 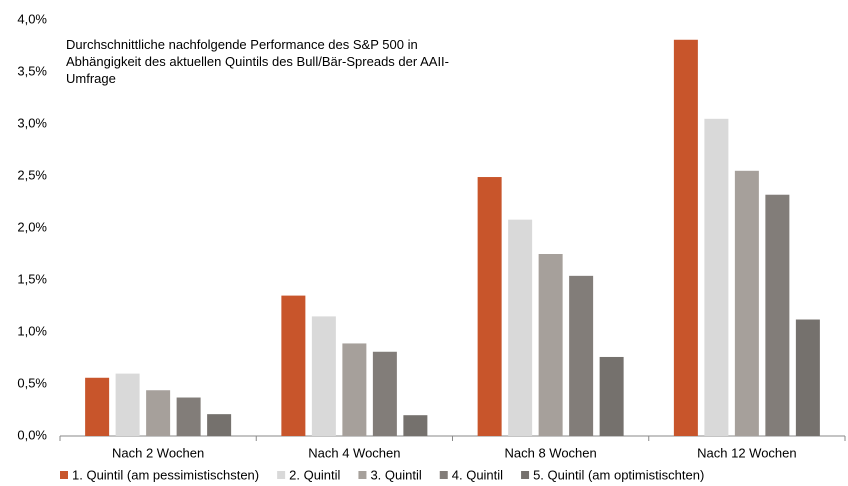 I want to click on y-tick-label: 2,5%, so click(x=32, y=174).